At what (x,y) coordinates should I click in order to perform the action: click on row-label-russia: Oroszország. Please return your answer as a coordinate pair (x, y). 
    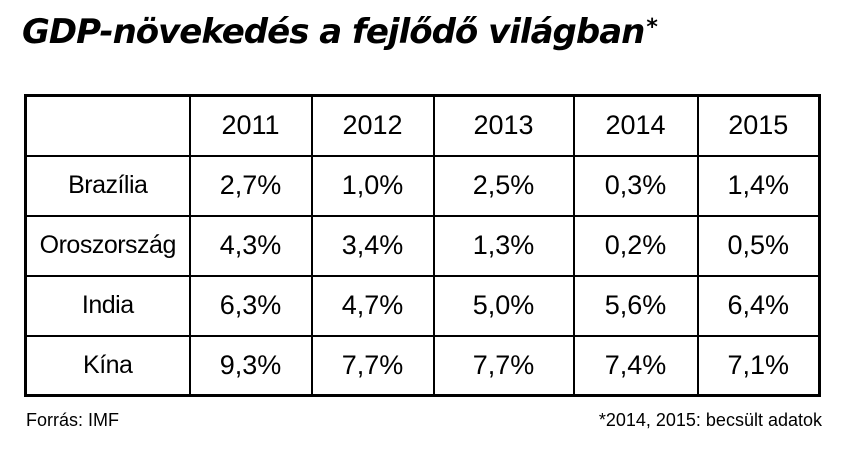
    Looking at the image, I should click on (107, 245).